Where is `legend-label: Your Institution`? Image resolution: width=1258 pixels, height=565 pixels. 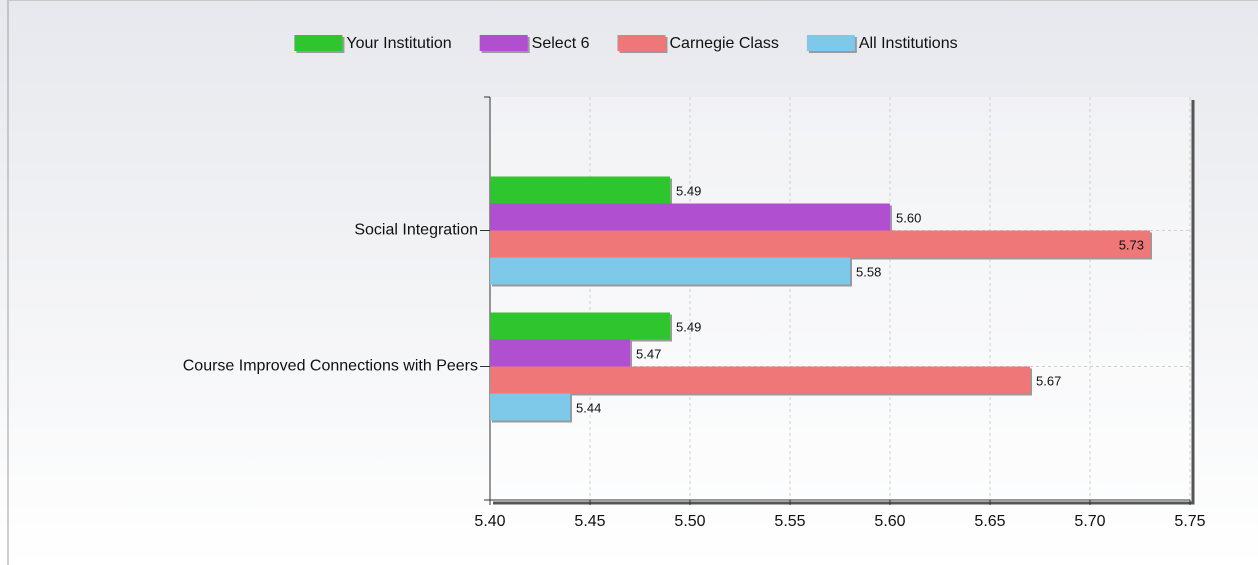
legend-label: Your Institution is located at coordinates (398, 43).